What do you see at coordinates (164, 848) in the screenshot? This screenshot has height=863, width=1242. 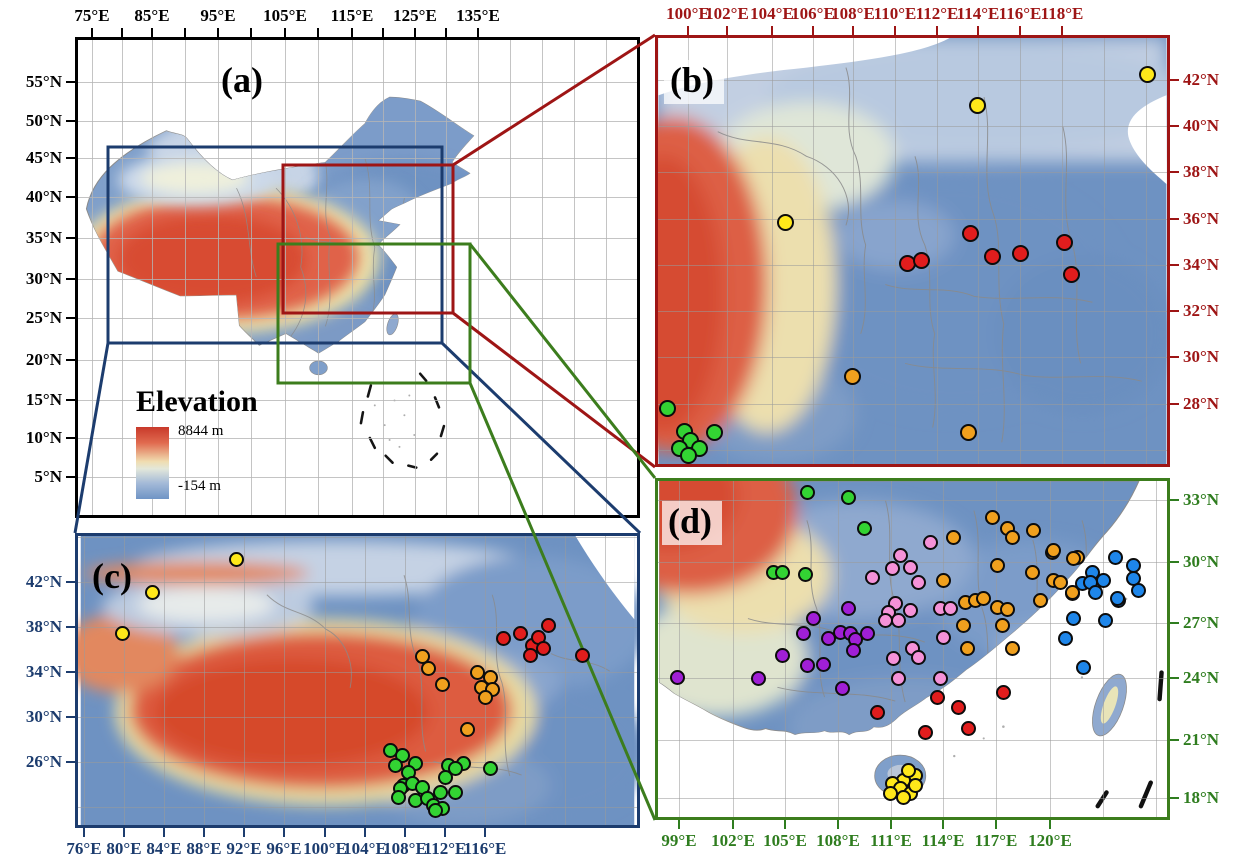 I see `axis-tick-label: 84°E` at bounding box center [164, 848].